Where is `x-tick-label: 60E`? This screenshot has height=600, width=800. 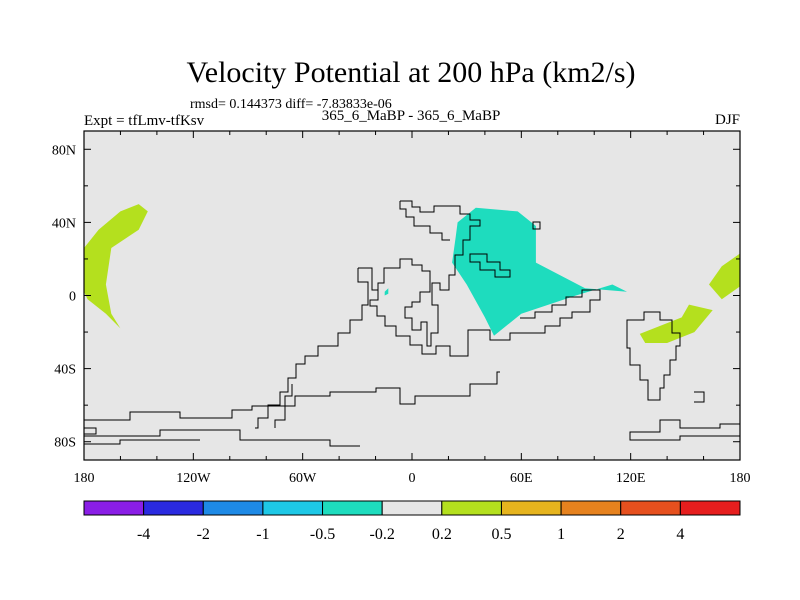
x-tick-label: 60E is located at coordinates (521, 478).